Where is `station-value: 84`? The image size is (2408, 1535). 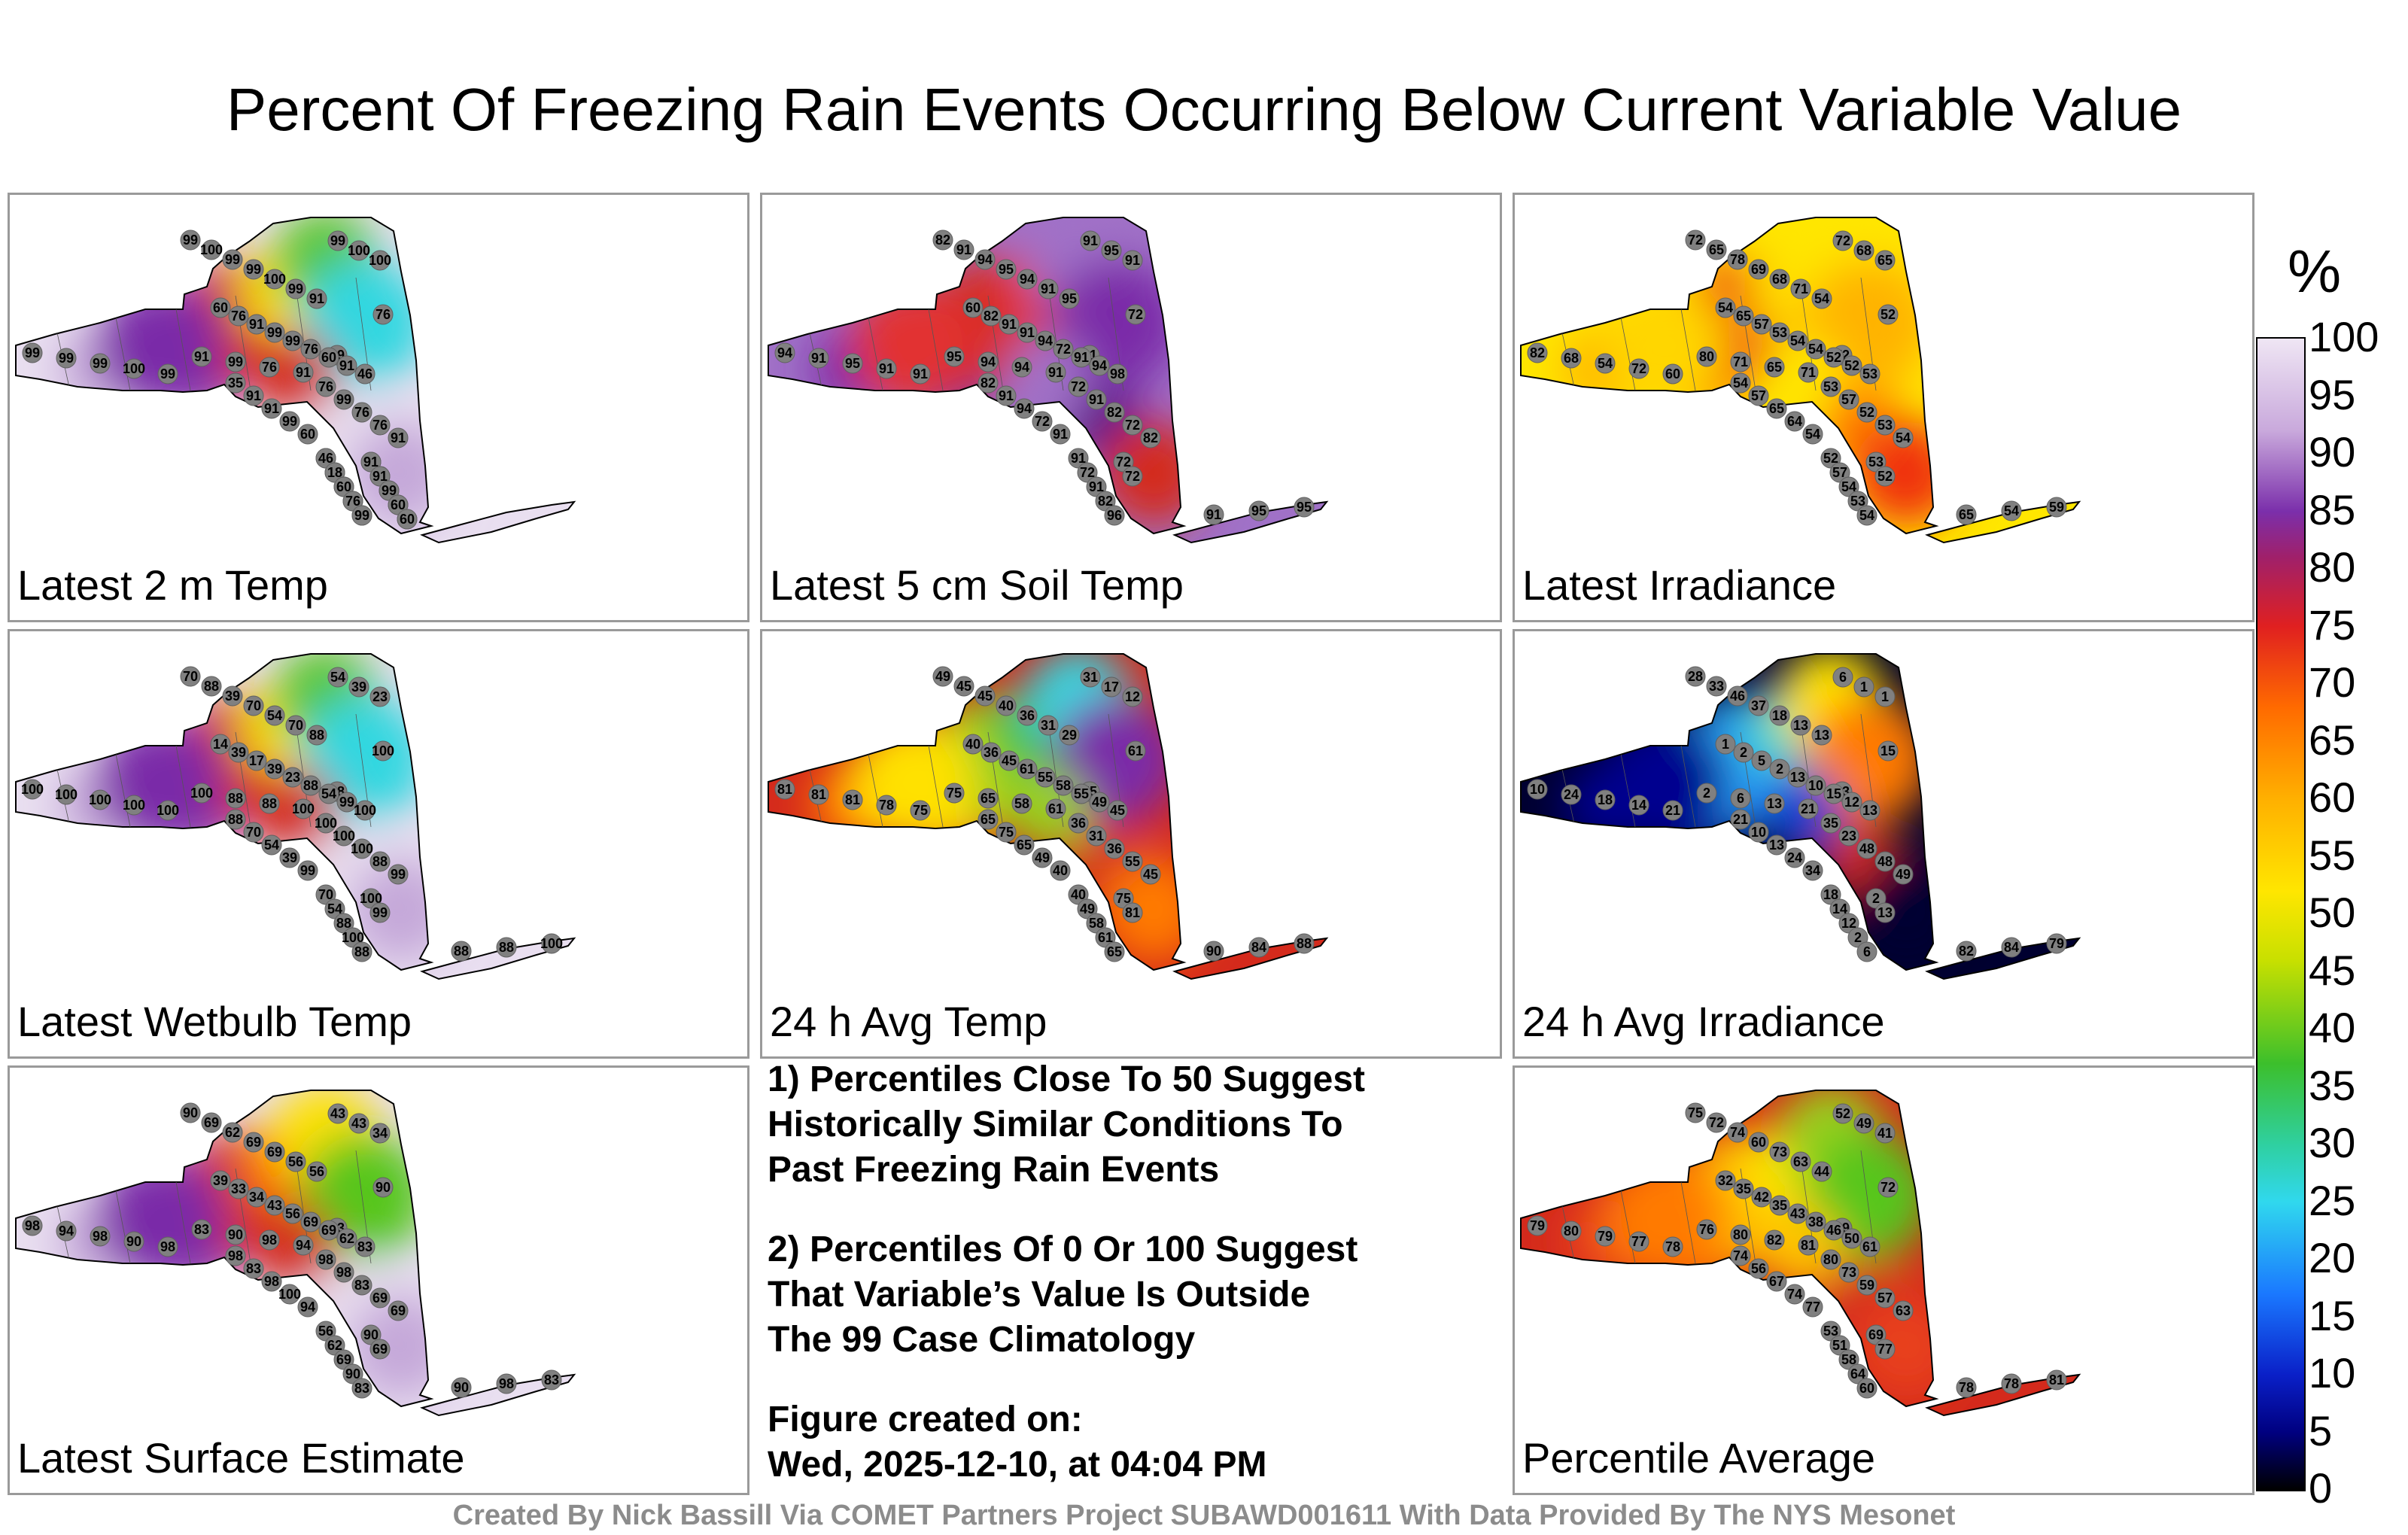 station-value: 84 is located at coordinates (1258, 947).